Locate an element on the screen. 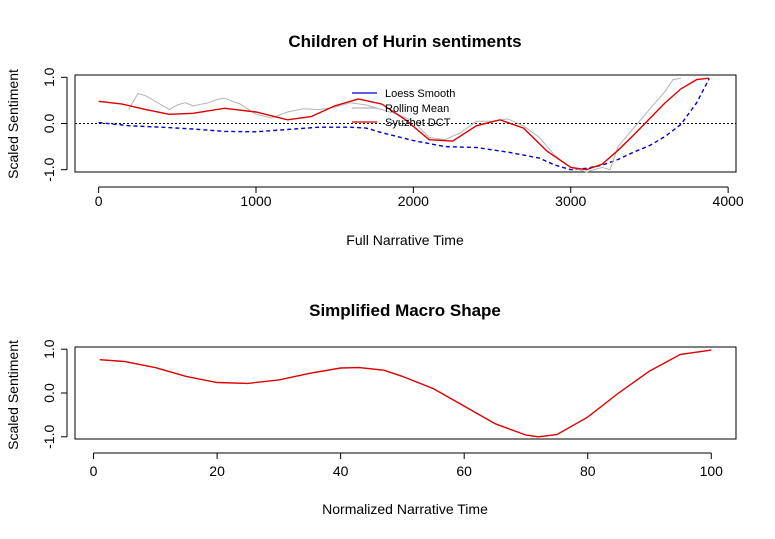  series-line-rolling-mean is located at coordinates (404, 125).